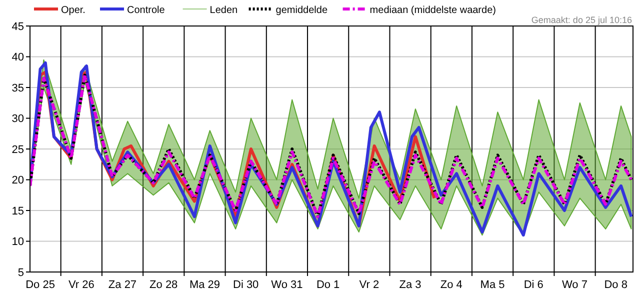 This screenshot has width=635, height=300. Describe the element at coordinates (369, 285) in the screenshot. I see `x-tick-label: Vr 2` at that location.